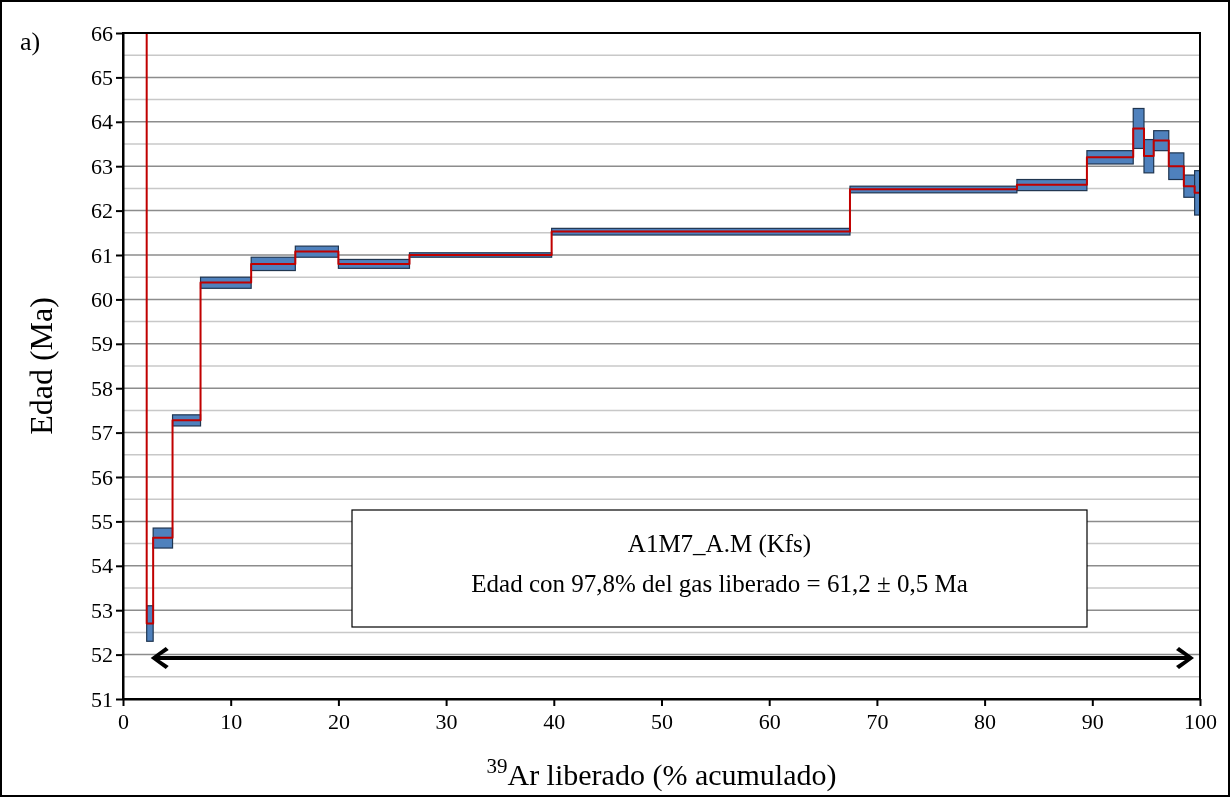 Image resolution: width=1230 pixels, height=797 pixels. What do you see at coordinates (877, 721) in the screenshot?
I see `x-tick-label: 70` at bounding box center [877, 721].